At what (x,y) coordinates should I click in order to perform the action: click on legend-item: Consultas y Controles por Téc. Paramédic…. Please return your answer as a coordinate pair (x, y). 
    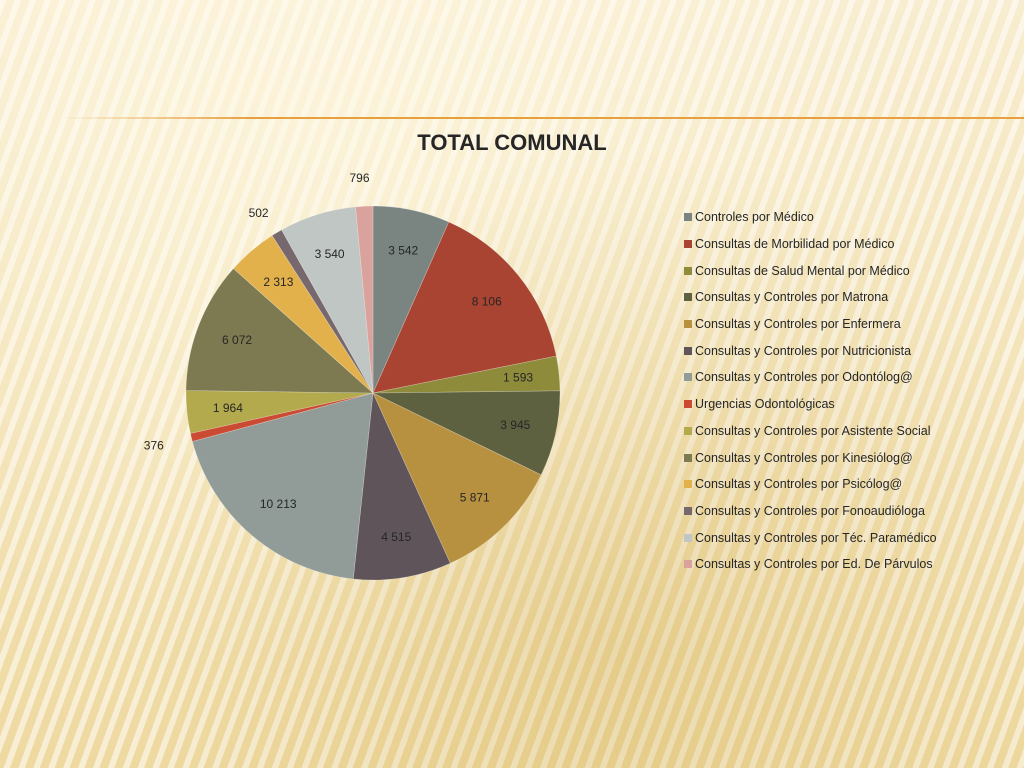
    Looking at the image, I should click on (810, 537).